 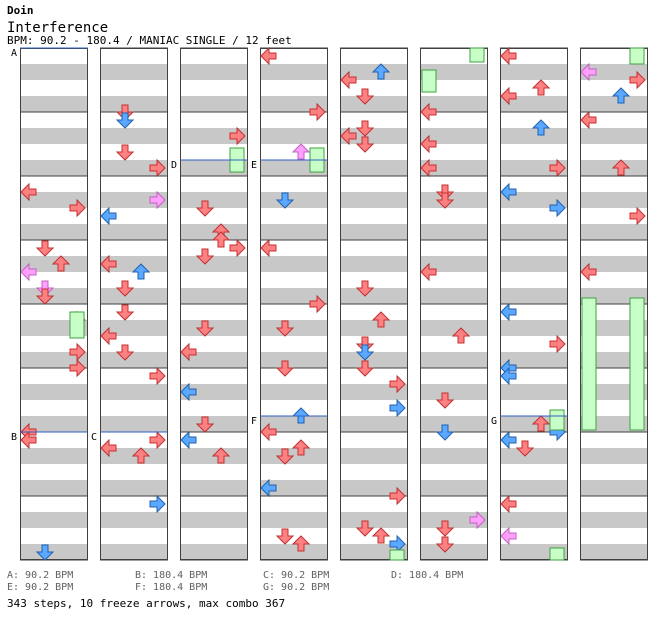 I want to click on bpm-legend-b: B: 180.4 BPM, so click(x=171, y=575).